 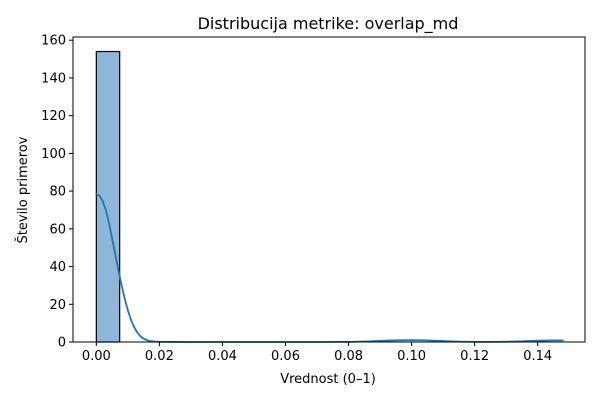 I want to click on x-tick-label: 0.04, so click(x=222, y=356).